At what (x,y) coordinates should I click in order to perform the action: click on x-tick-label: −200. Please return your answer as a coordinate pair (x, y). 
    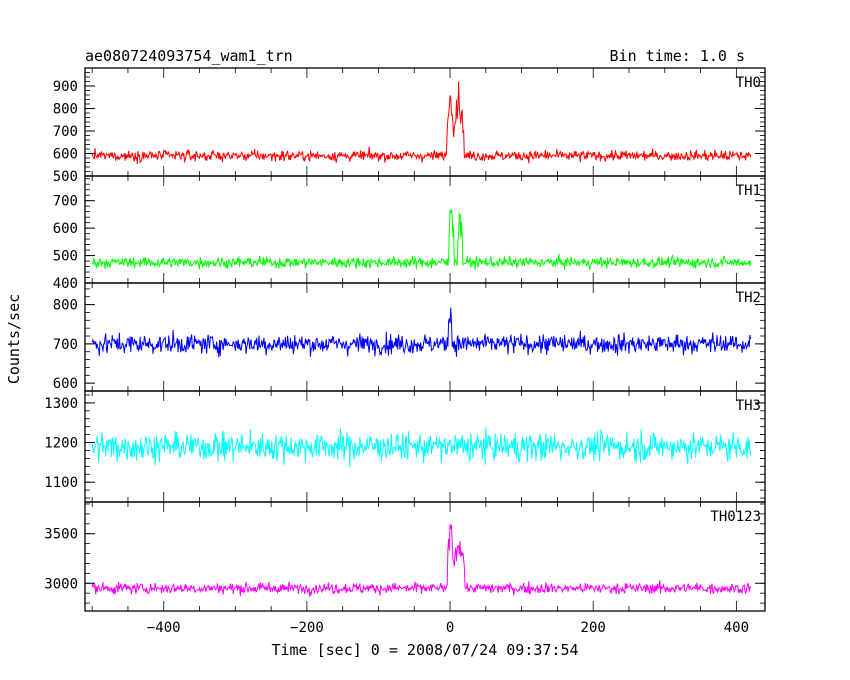
    Looking at the image, I should click on (307, 628).